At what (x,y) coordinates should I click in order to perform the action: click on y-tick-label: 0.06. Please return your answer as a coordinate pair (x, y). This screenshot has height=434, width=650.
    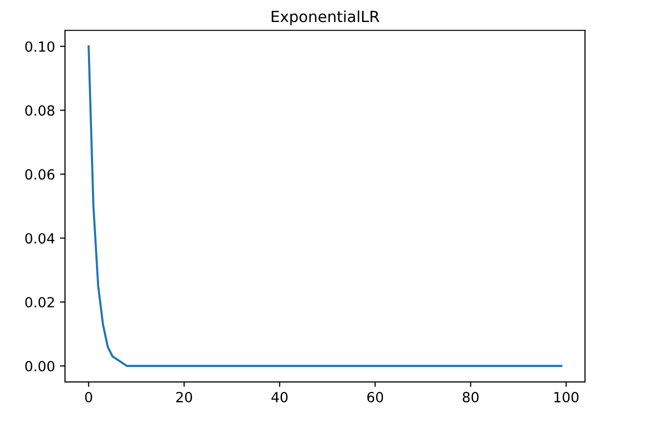
    Looking at the image, I should click on (39, 174).